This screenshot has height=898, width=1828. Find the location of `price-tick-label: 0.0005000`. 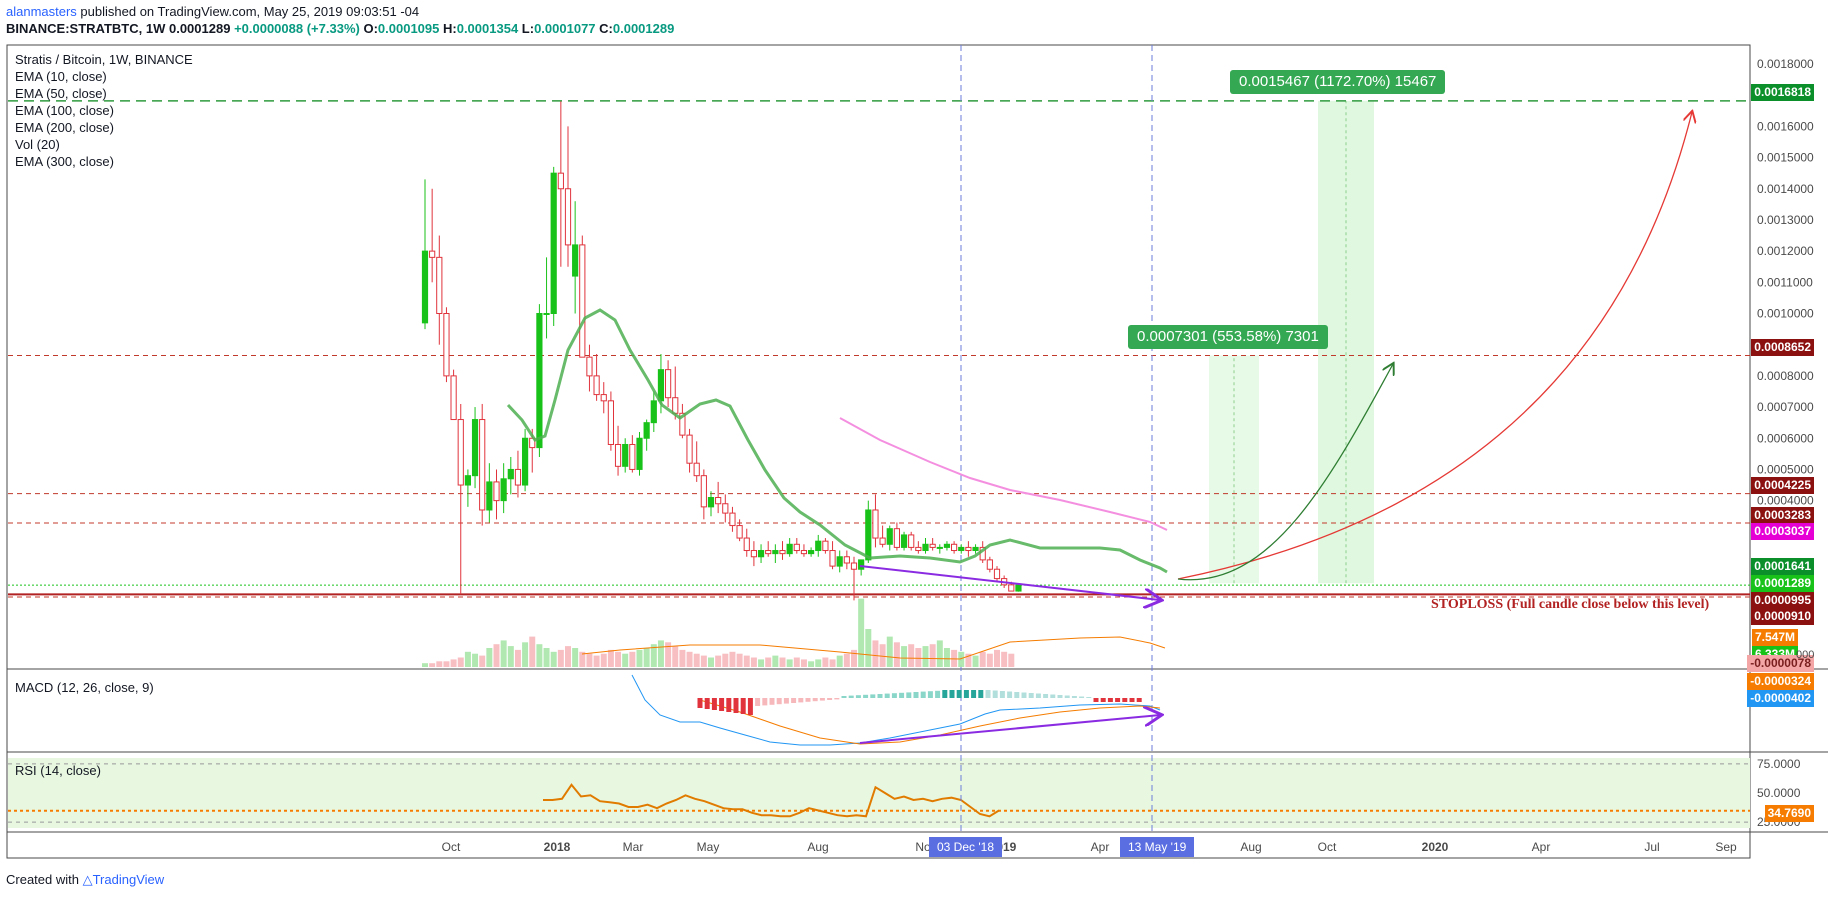

price-tick-label: 0.0005000 is located at coordinates (1785, 469).